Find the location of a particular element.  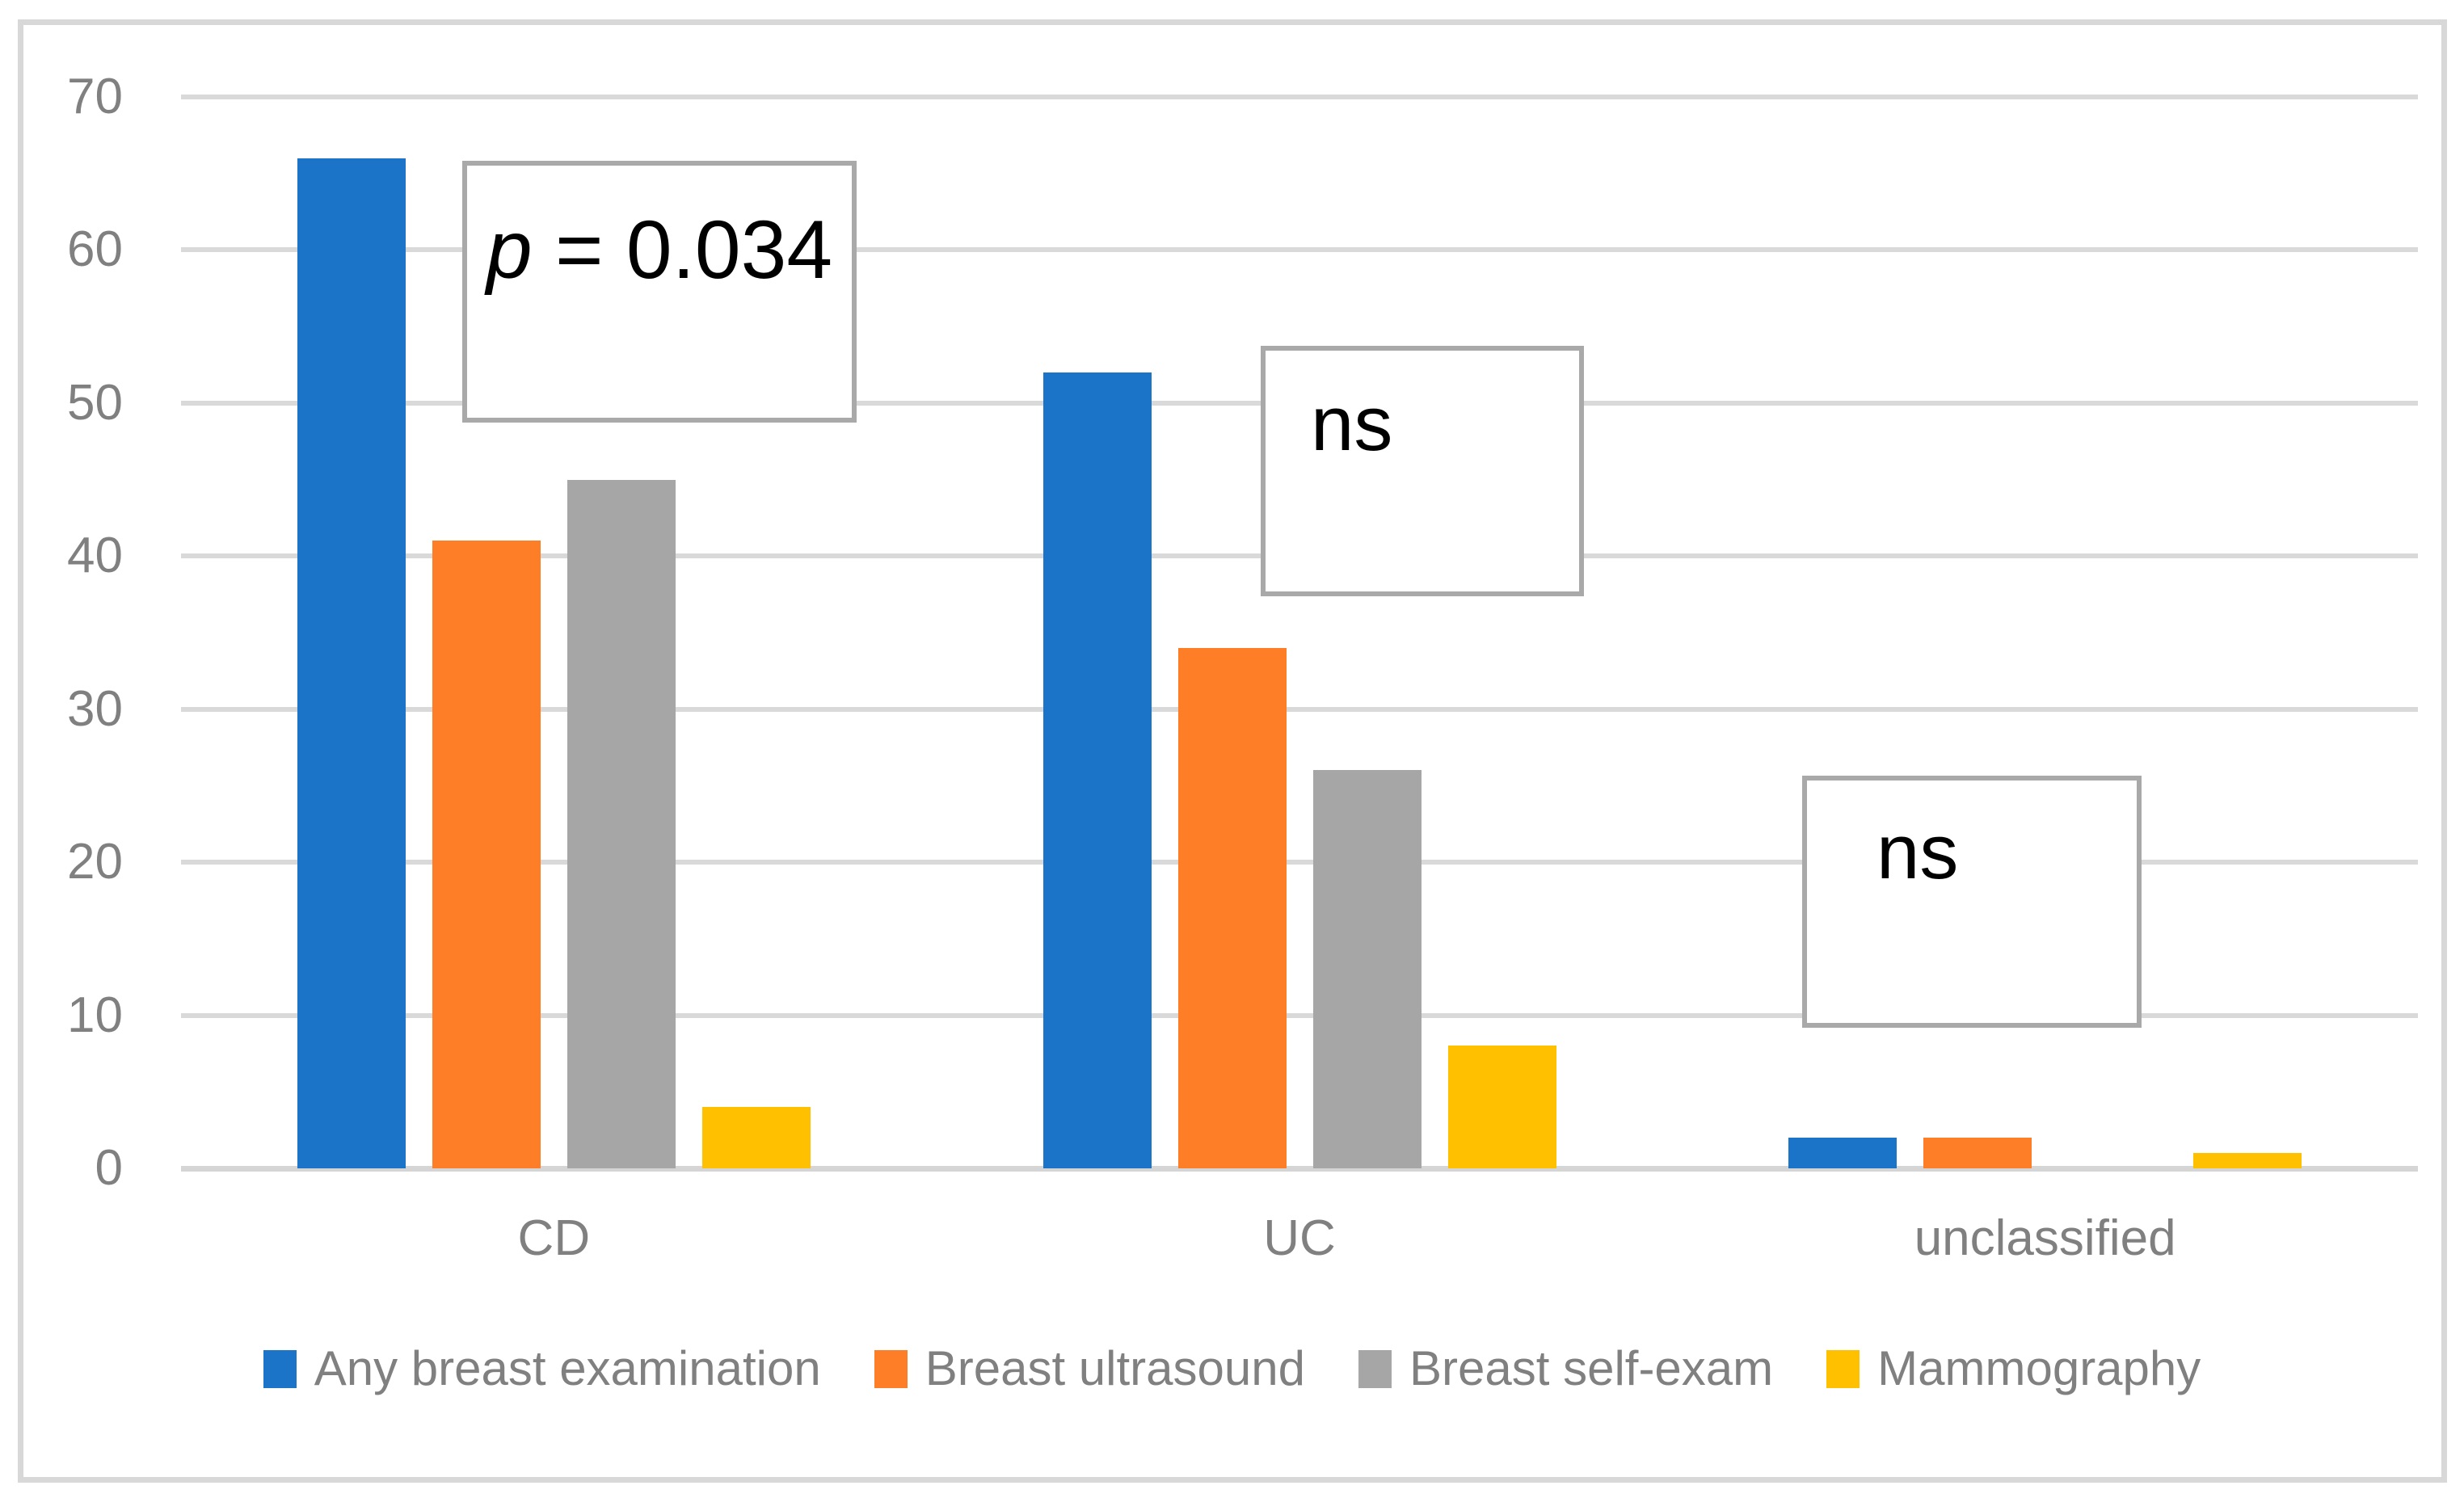

y-tick-label-70: 70 is located at coordinates (95, 96).